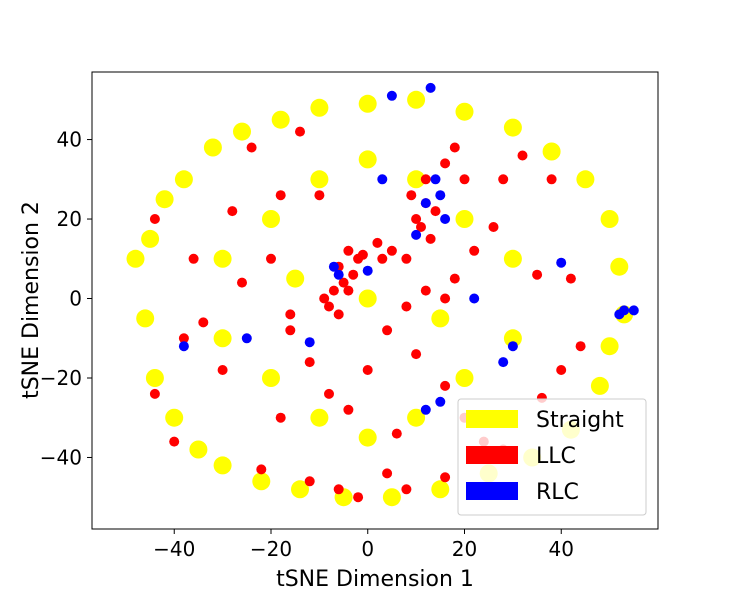 The width and height of the screenshot is (731, 594). What do you see at coordinates (66, 298) in the screenshot?
I see `y-axis: −40 −20 0 20 40` at bounding box center [66, 298].